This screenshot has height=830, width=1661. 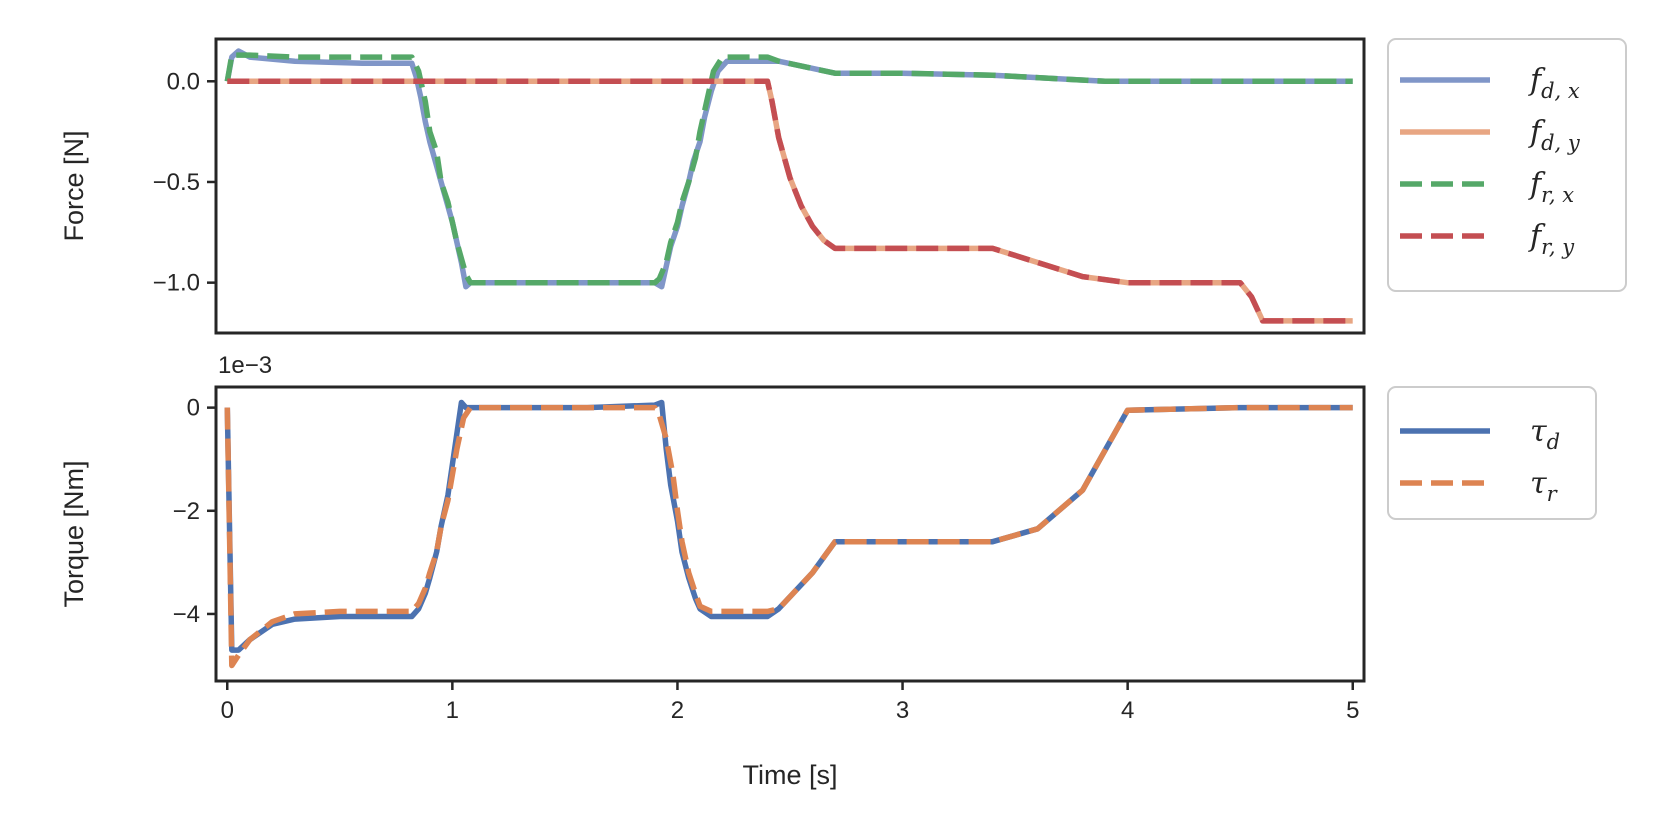 What do you see at coordinates (245, 365) in the screenshot?
I see `torque-offset-text: 1e−3` at bounding box center [245, 365].